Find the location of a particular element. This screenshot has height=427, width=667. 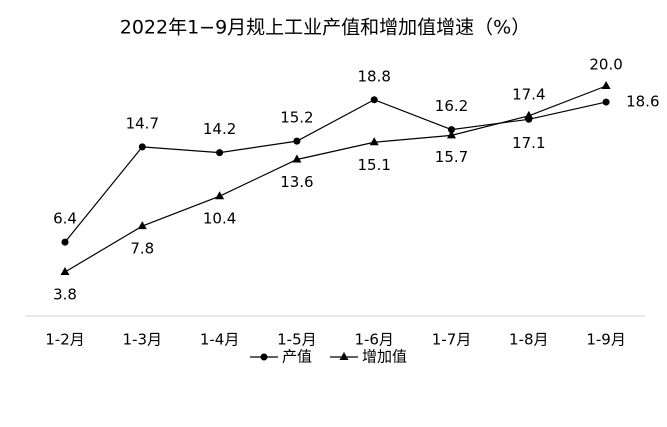

x-tick-label: 1-7月 is located at coordinates (452, 340).